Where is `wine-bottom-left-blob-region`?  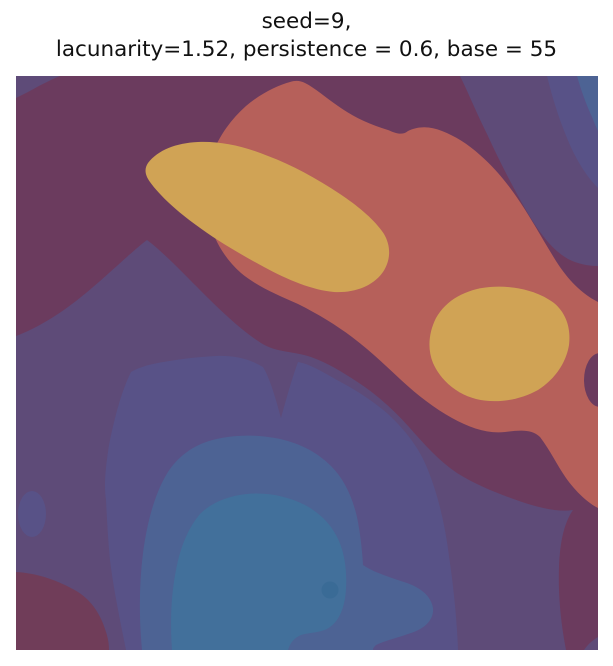
wine-bottom-left-blob-region is located at coordinates (62, 611).